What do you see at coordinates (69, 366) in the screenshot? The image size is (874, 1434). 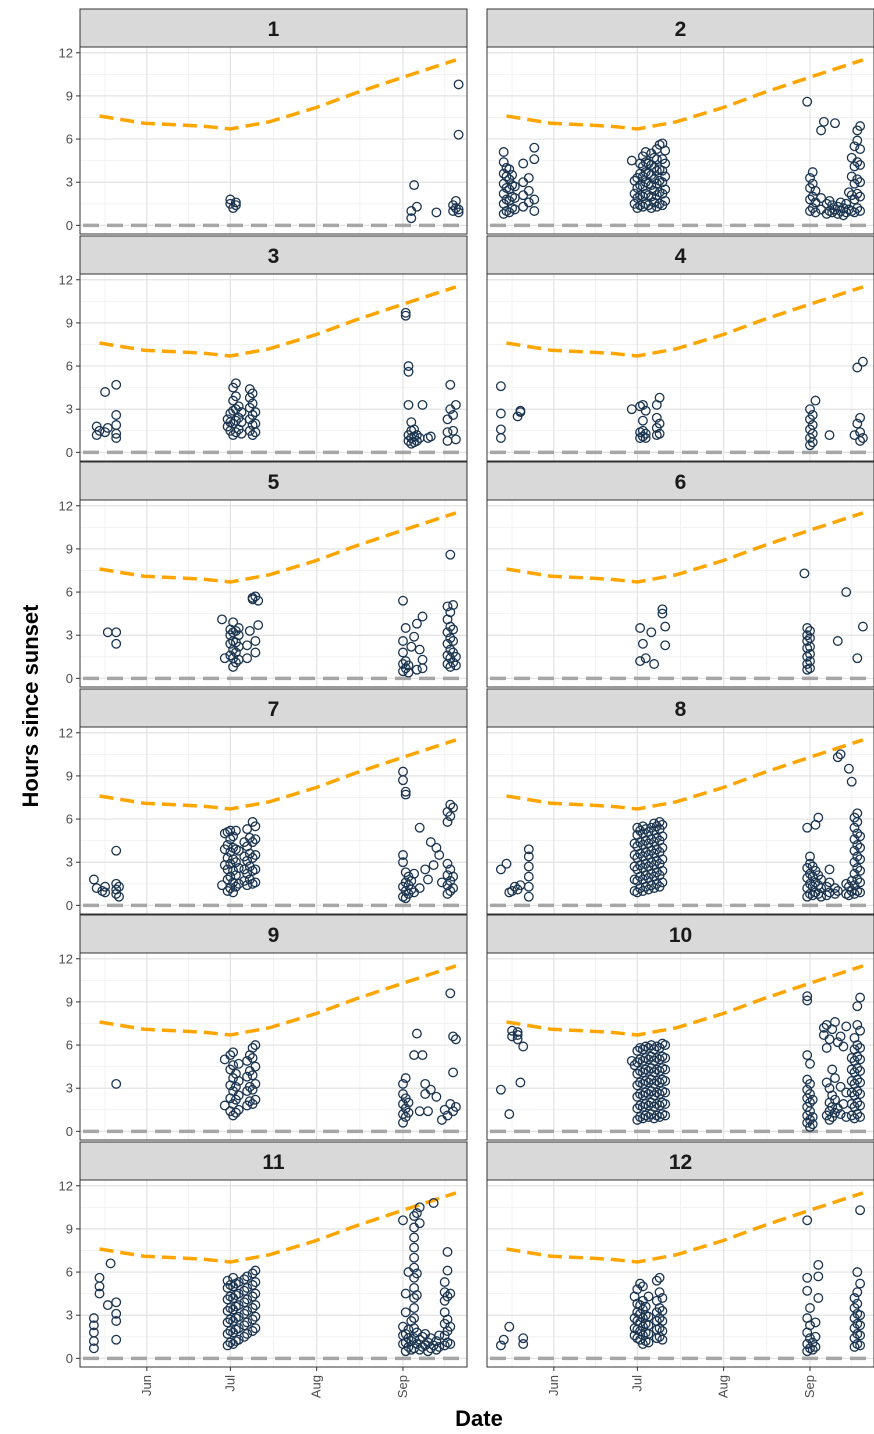 I see `y-tick-label: 6` at bounding box center [69, 366].